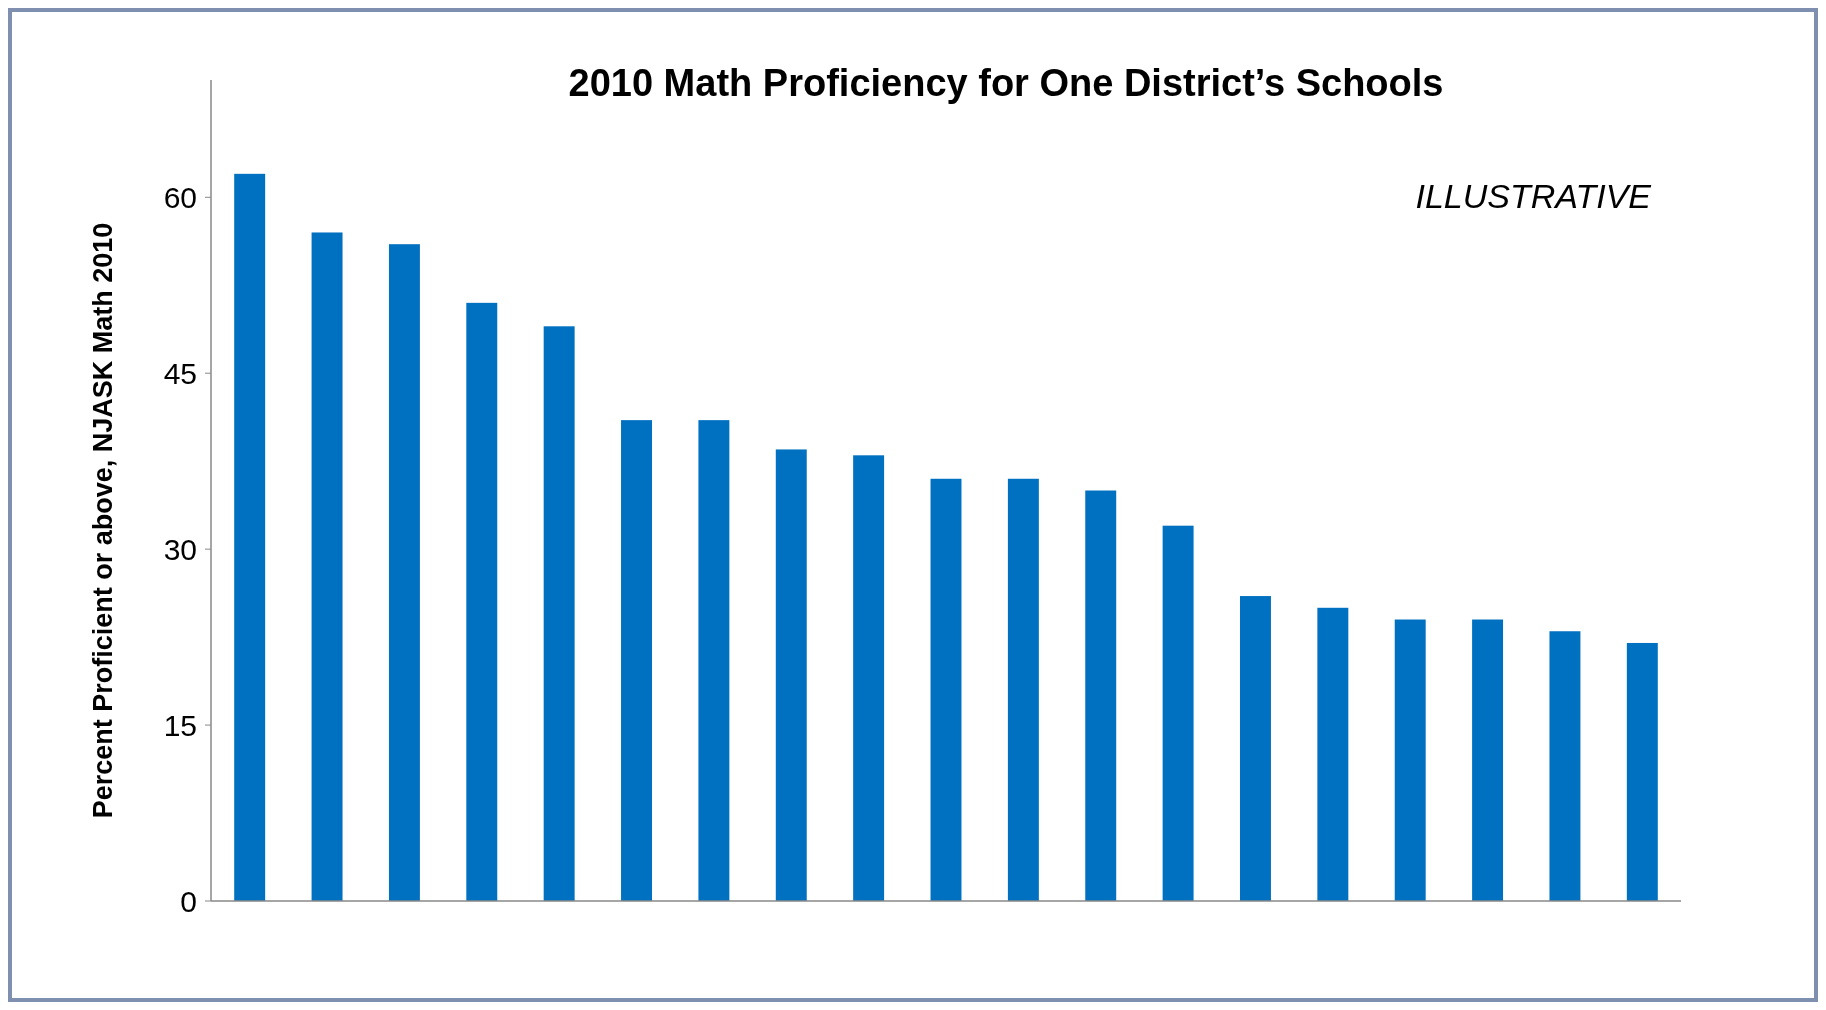 The width and height of the screenshot is (1826, 1010). What do you see at coordinates (180, 725) in the screenshot?
I see `y-tick-label: 15` at bounding box center [180, 725].